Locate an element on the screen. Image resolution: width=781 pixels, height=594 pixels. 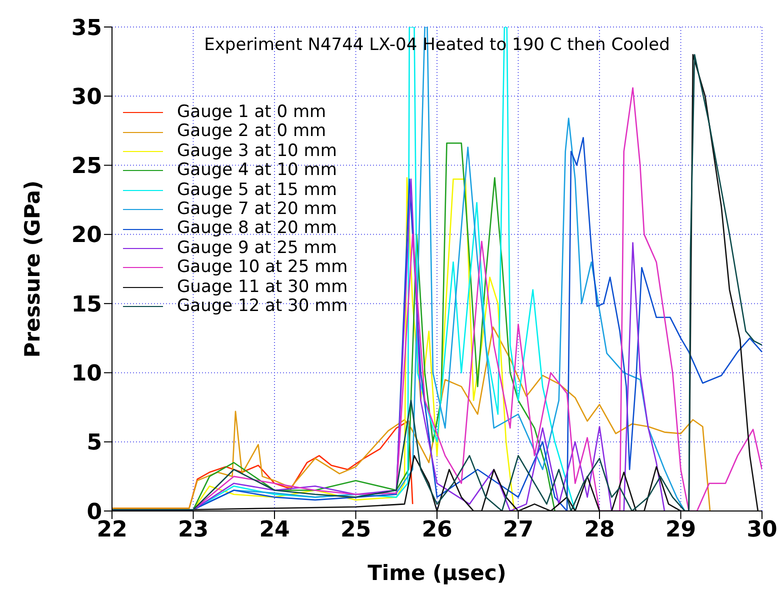
x-tick-label: 29 is located at coordinates (680, 530).